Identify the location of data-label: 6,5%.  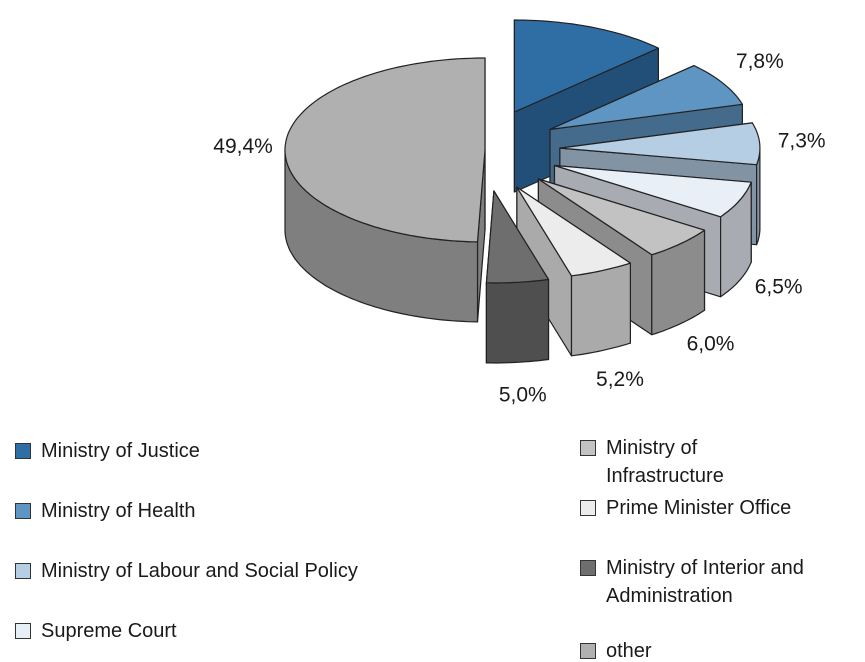
(779, 287).